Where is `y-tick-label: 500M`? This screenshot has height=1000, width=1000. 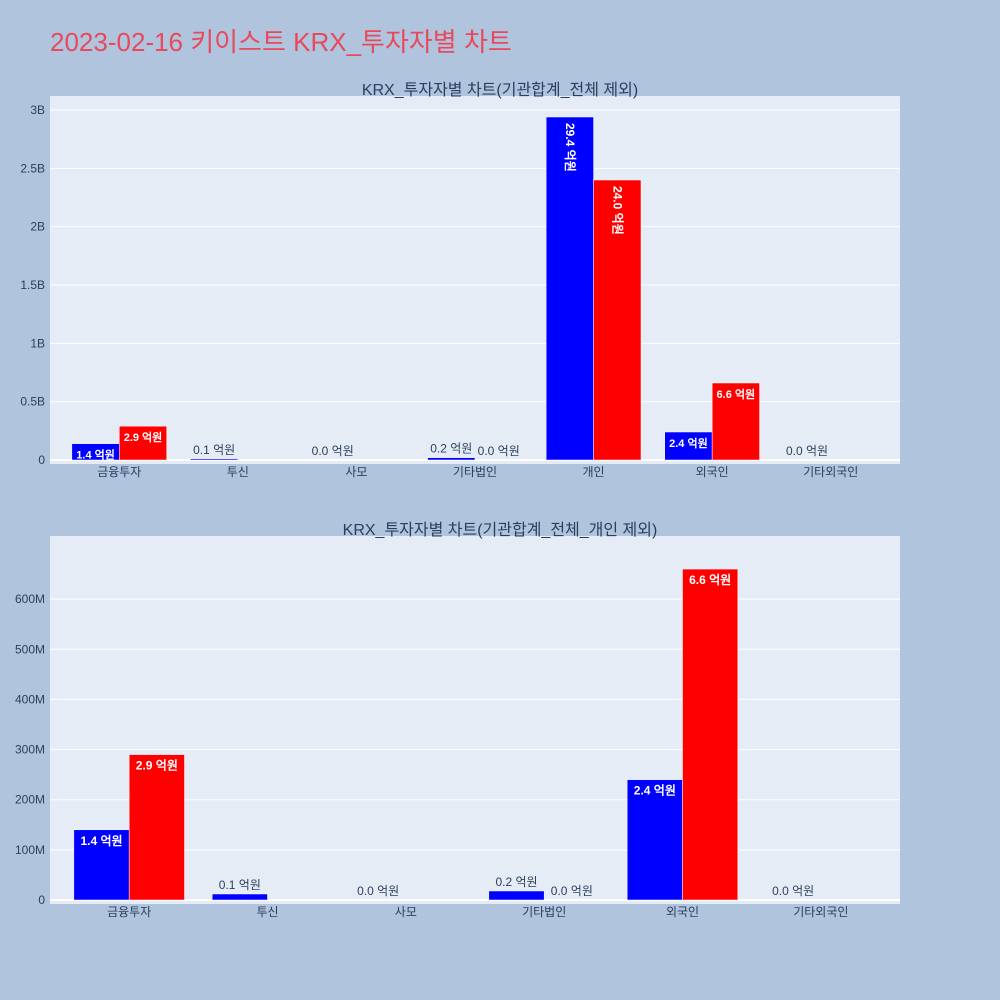
y-tick-label: 500M is located at coordinates (30, 649).